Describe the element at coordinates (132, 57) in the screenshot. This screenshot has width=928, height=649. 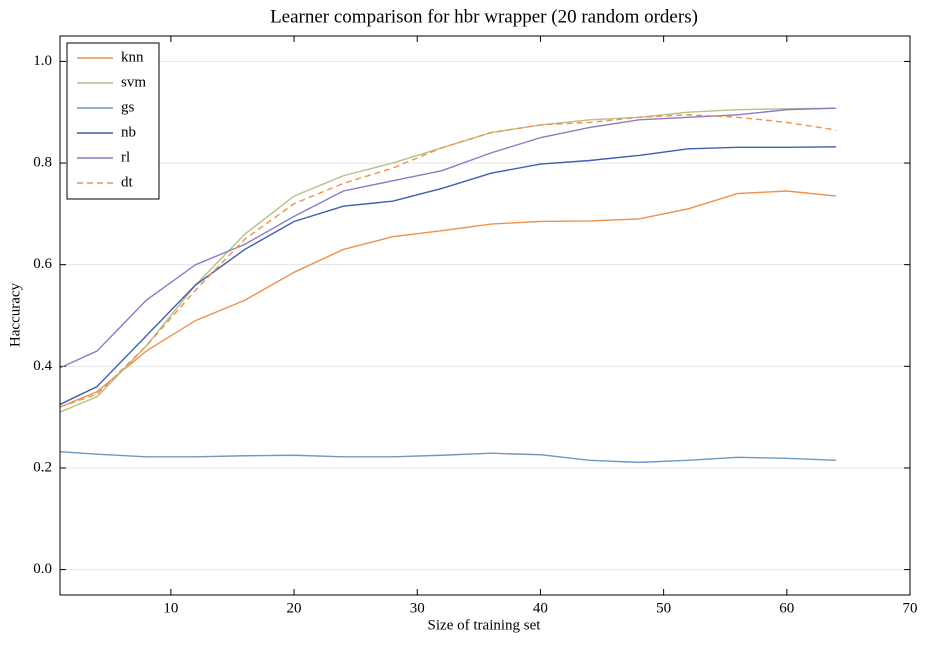
I see `legend-label: knn` at that location.